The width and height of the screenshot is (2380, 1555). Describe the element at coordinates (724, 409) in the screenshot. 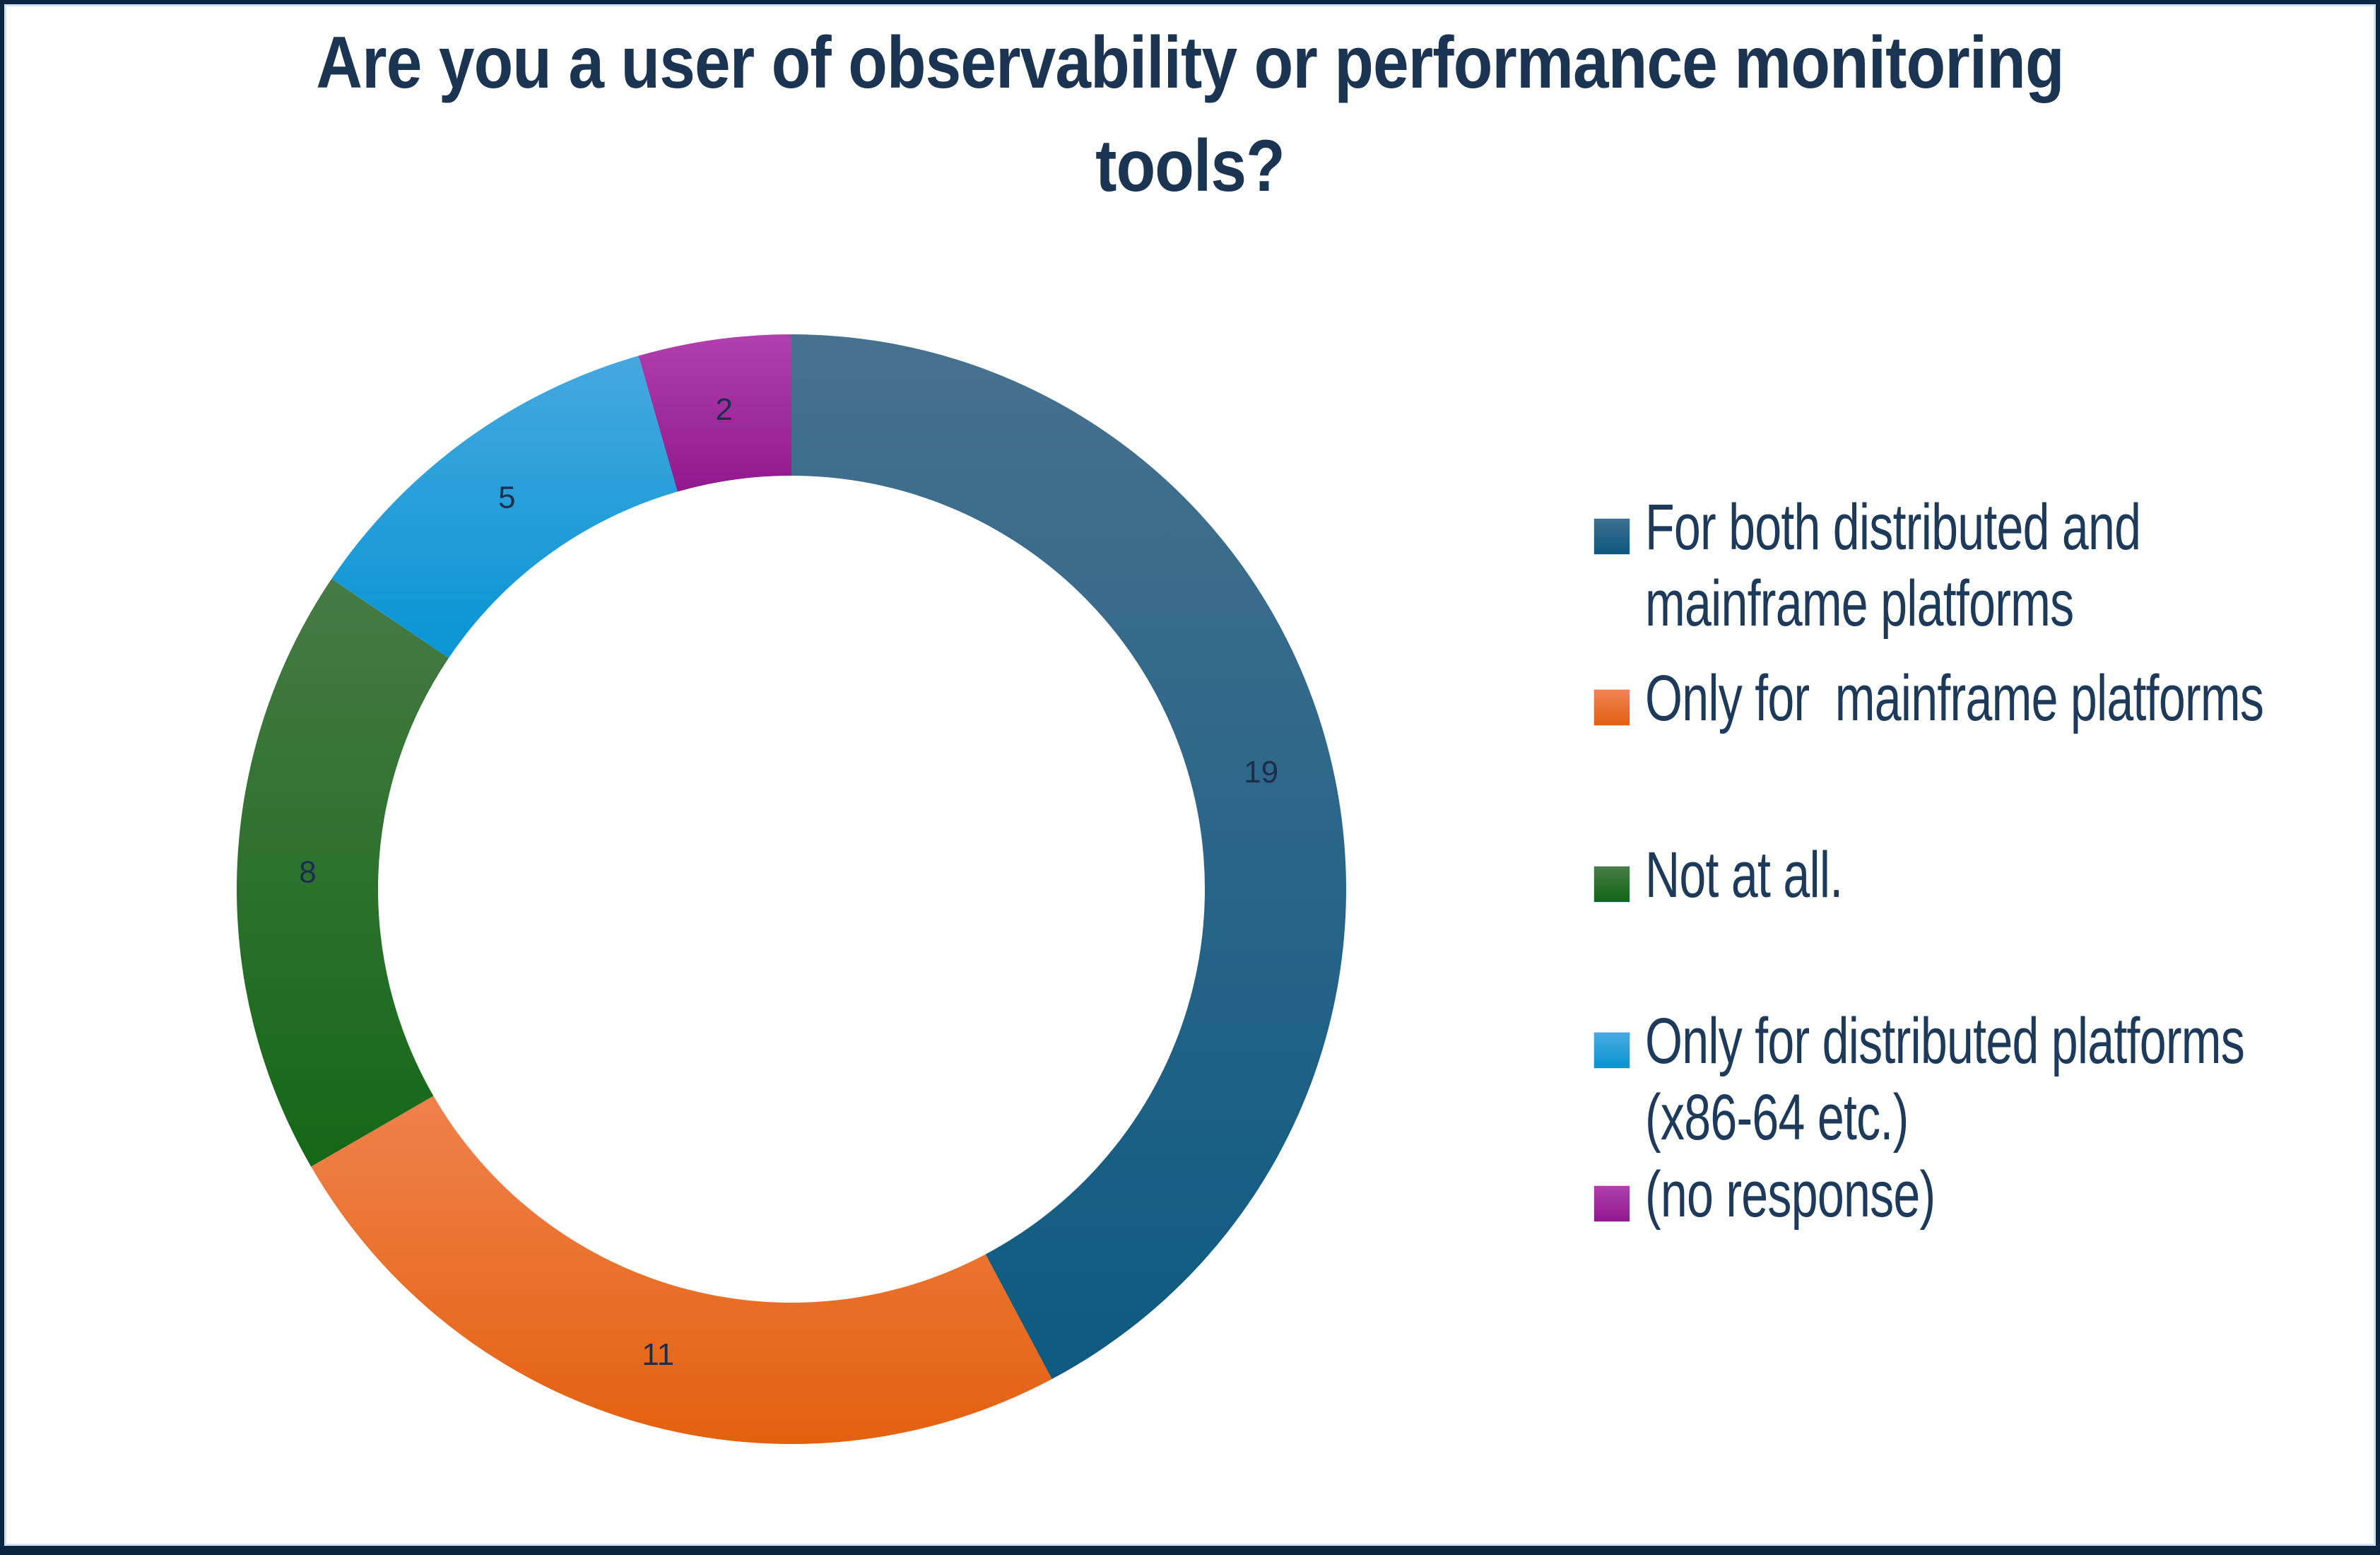

I see `slice-data-label: 2` at that location.